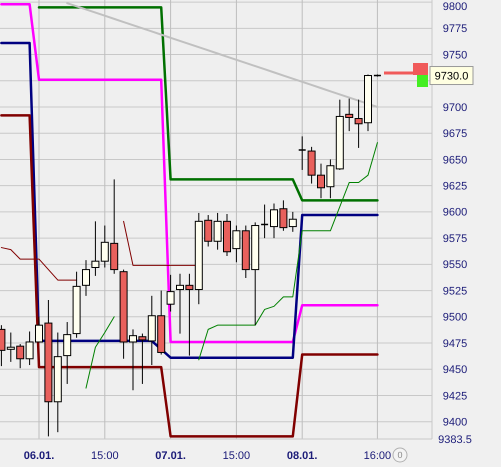  I want to click on y-tick-label: 9650, so click(455, 160).